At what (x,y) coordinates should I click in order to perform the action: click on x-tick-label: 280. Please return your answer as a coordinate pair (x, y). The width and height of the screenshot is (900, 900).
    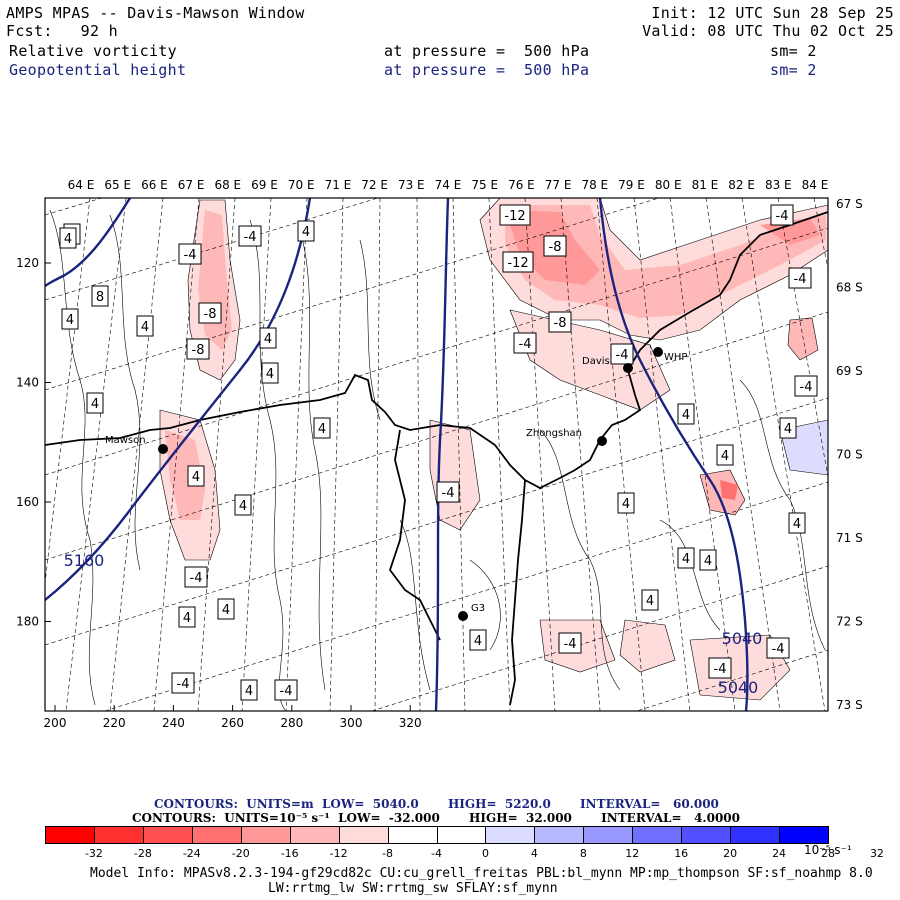
    Looking at the image, I should click on (291, 723).